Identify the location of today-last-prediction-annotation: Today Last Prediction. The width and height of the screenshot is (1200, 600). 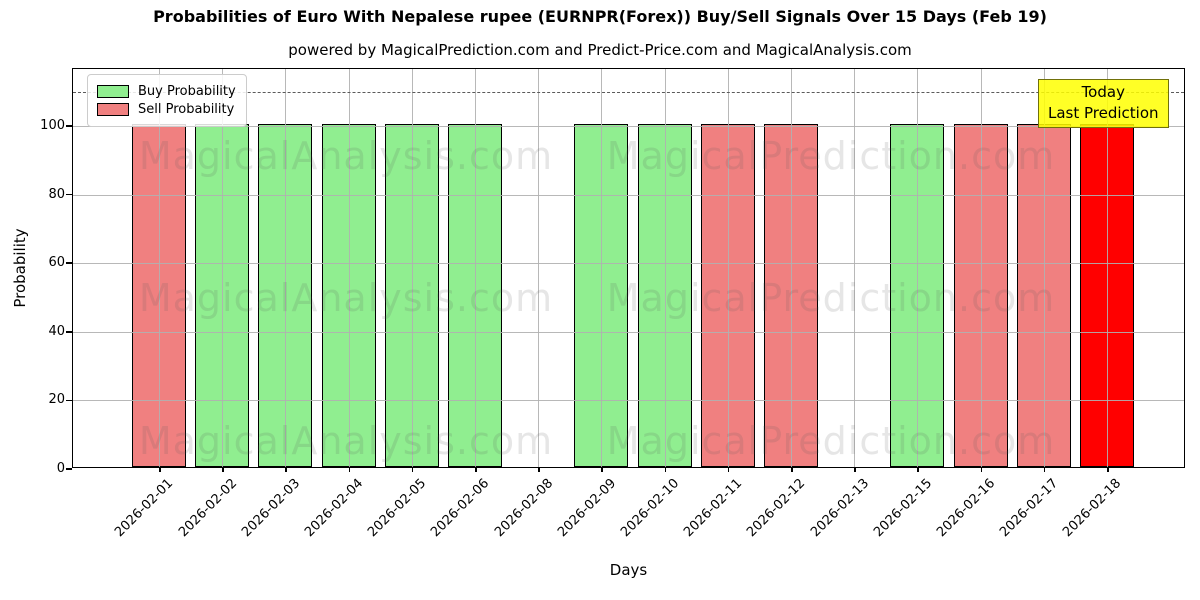
(1103, 103).